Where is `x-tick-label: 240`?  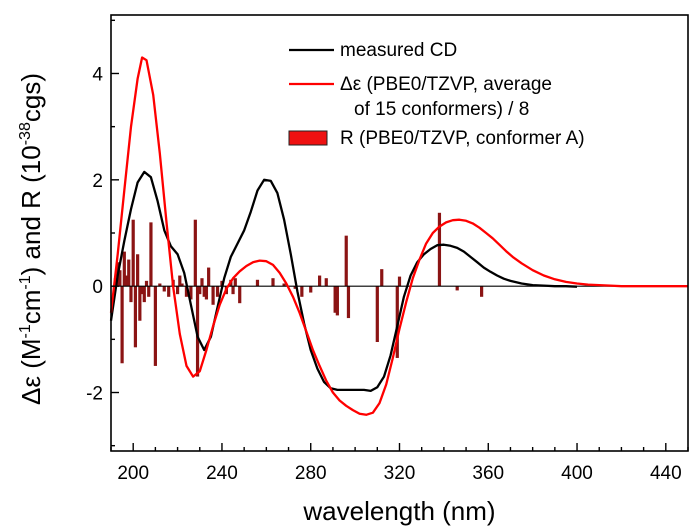 x-tick-label: 240 is located at coordinates (222, 473).